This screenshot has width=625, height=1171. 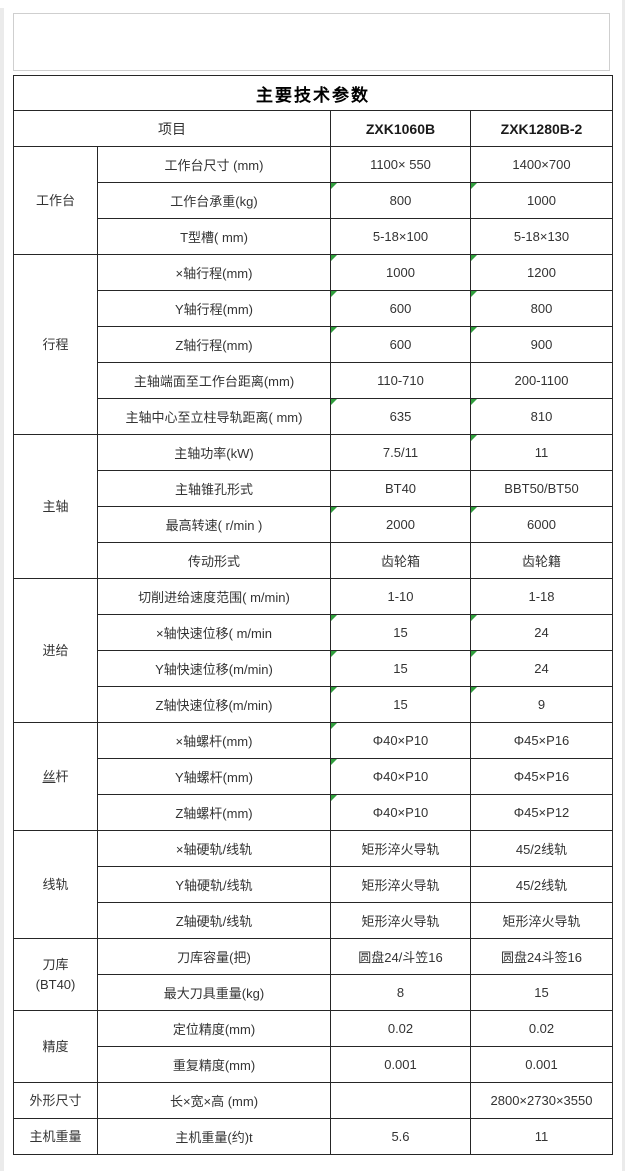 What do you see at coordinates (214, 1100) in the screenshot?
I see `item-label: 长×宽×高 (mm)` at bounding box center [214, 1100].